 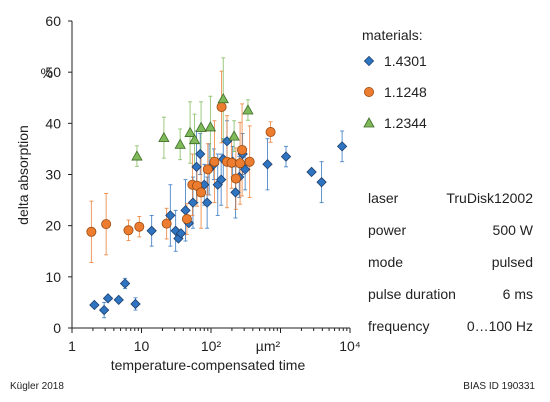 I want to click on parameter-label: power, so click(x=387, y=230).